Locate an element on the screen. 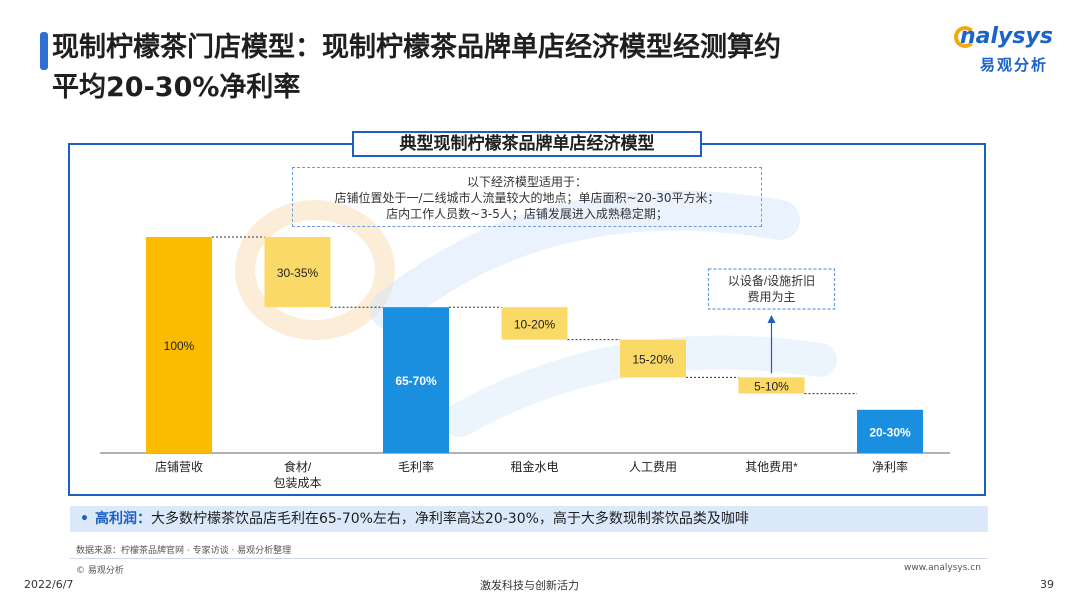 The image size is (1080, 608). website-link: www.analysys.cn is located at coordinates (942, 568).